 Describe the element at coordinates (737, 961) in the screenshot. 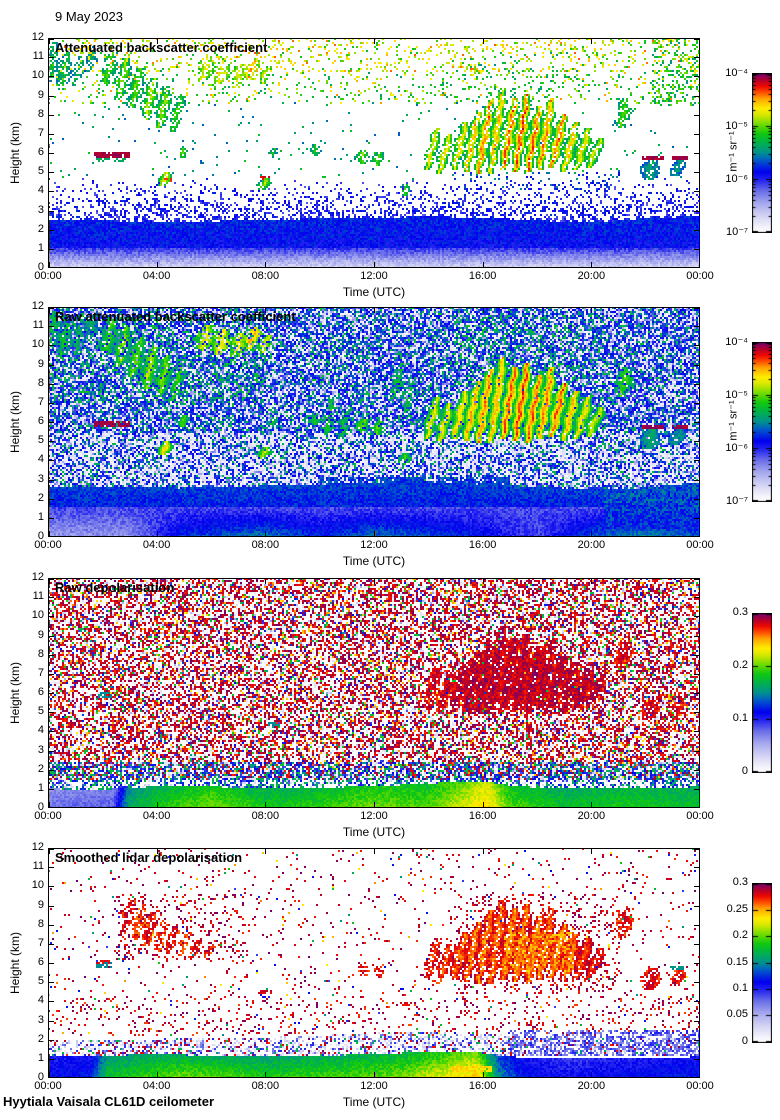

I see `colorbar-tick-label: 0.15` at that location.